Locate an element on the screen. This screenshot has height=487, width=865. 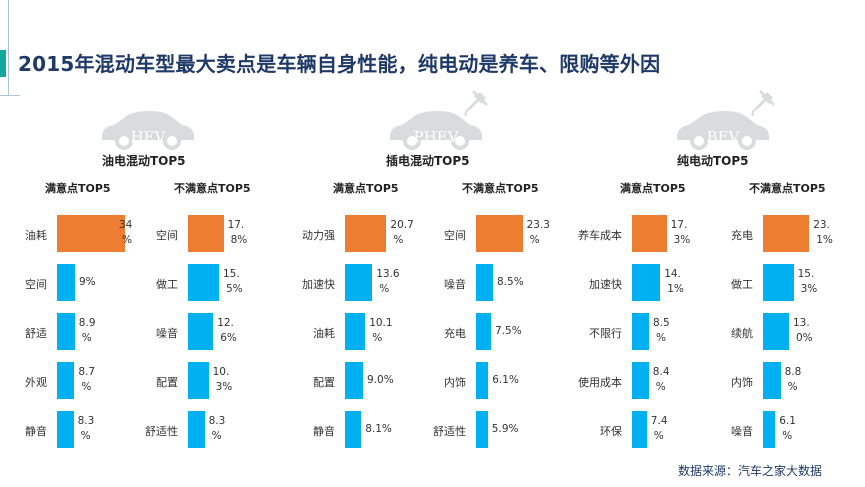
category-label: 不限行 is located at coordinates (605, 333).